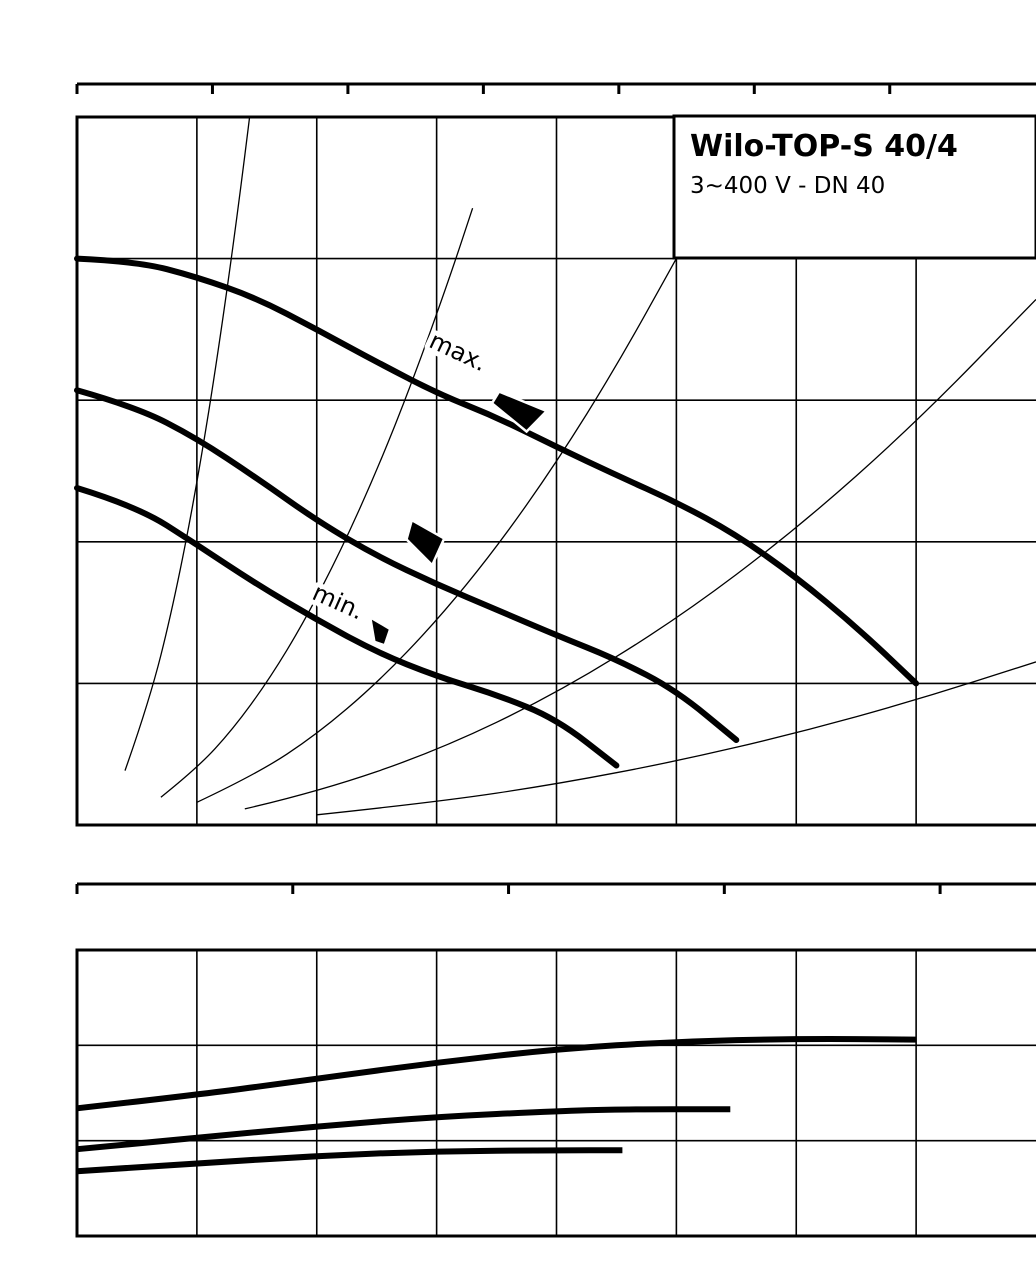 This screenshot has height=1280, width=1036. Describe the element at coordinates (555, 888) in the screenshot. I see `flow-ls-axis` at that location.